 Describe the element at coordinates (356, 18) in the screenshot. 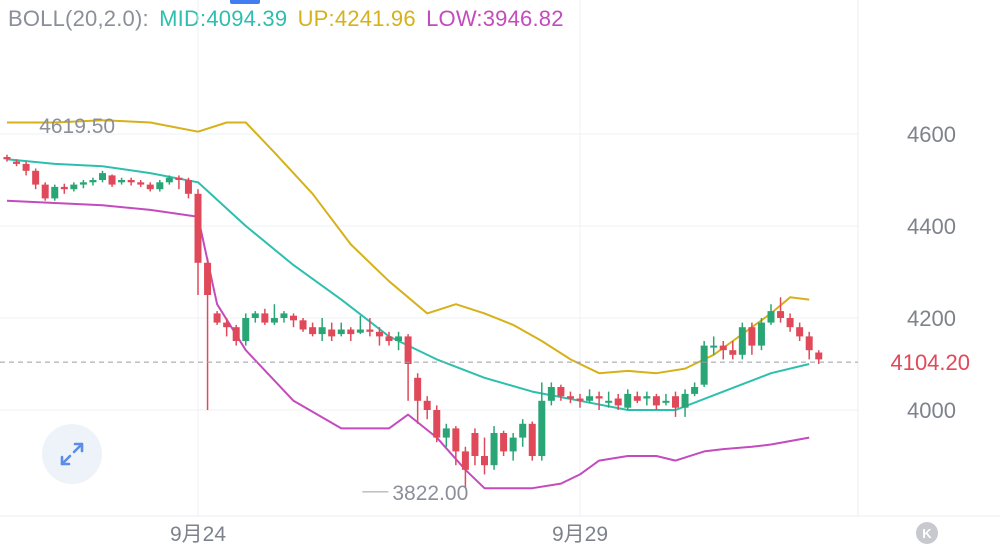

I see `boll-up-value: UP:4241.96` at that location.